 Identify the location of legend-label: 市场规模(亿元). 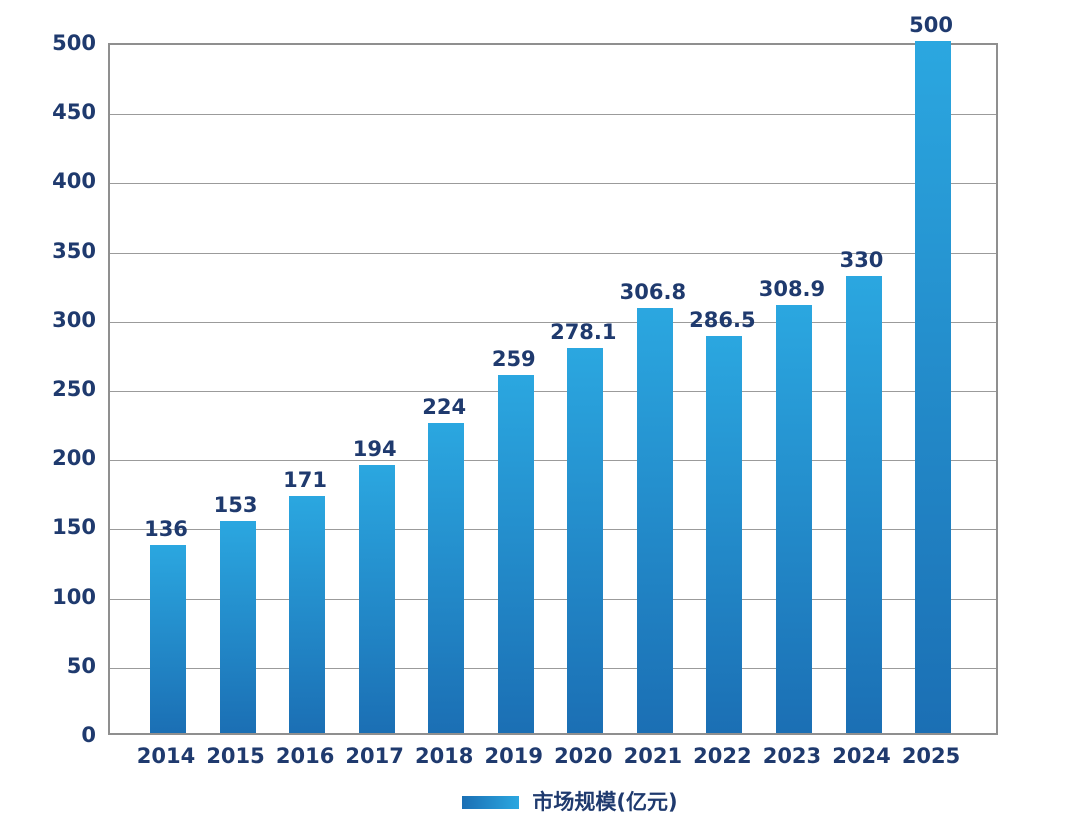
(605, 802).